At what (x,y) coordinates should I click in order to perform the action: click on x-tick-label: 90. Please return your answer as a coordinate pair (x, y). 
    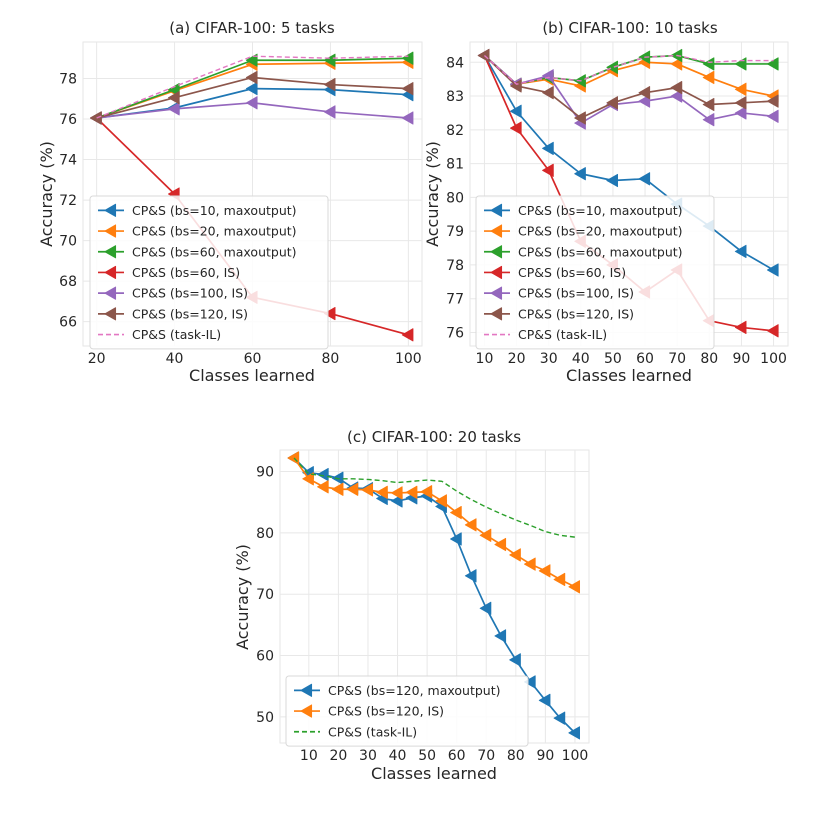
    Looking at the image, I should click on (545, 756).